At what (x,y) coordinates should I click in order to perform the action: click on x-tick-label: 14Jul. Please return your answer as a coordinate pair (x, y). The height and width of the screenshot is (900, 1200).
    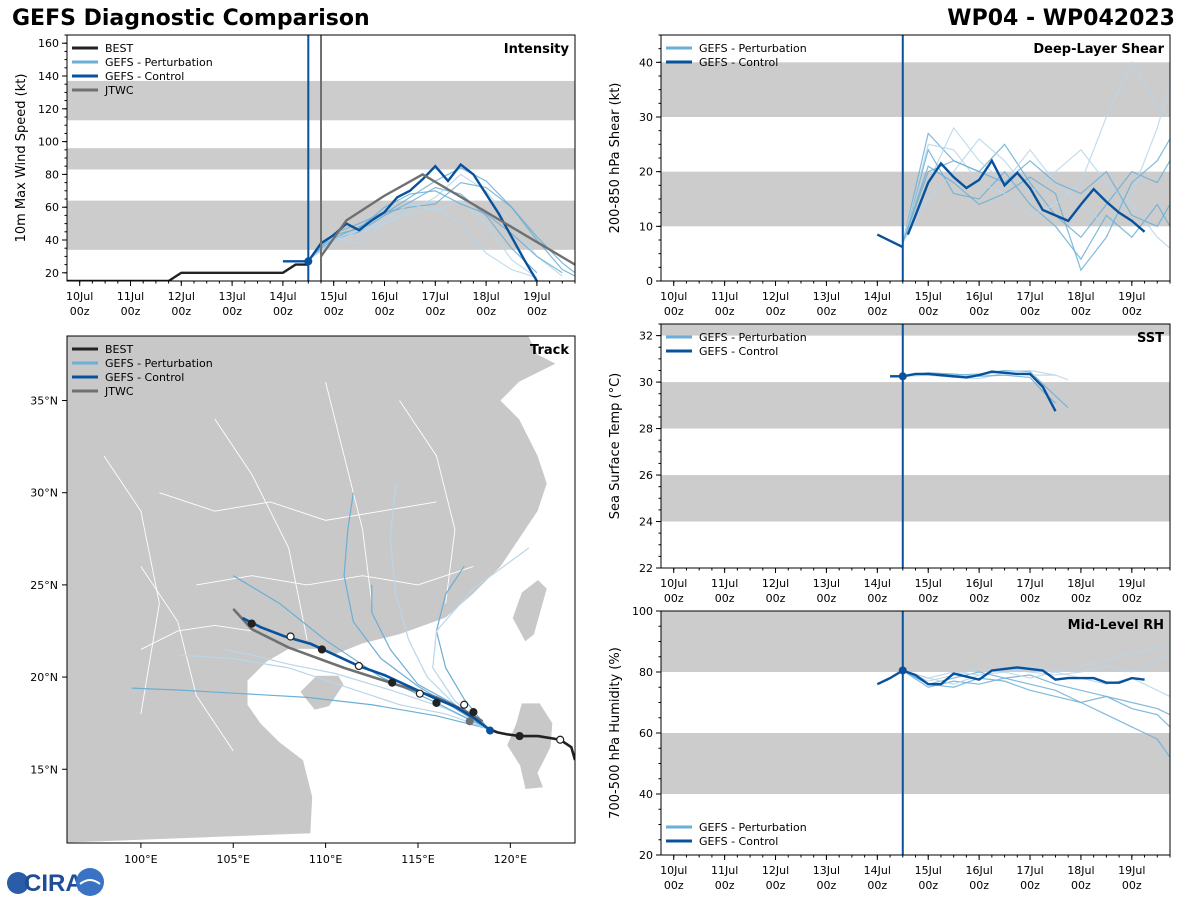
    Looking at the image, I should click on (877, 296).